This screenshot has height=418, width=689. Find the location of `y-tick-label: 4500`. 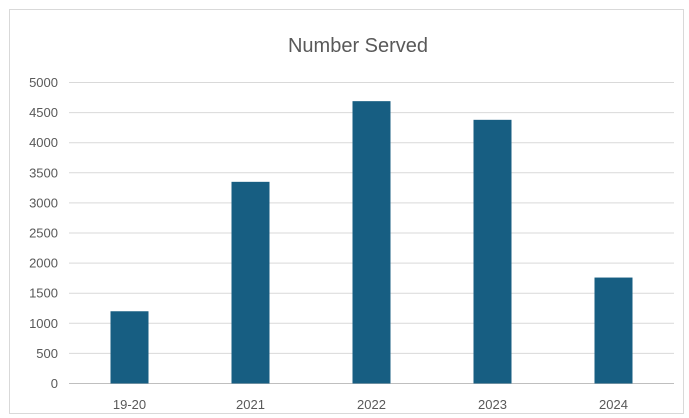

y-tick-label: 4500 is located at coordinates (43, 112).